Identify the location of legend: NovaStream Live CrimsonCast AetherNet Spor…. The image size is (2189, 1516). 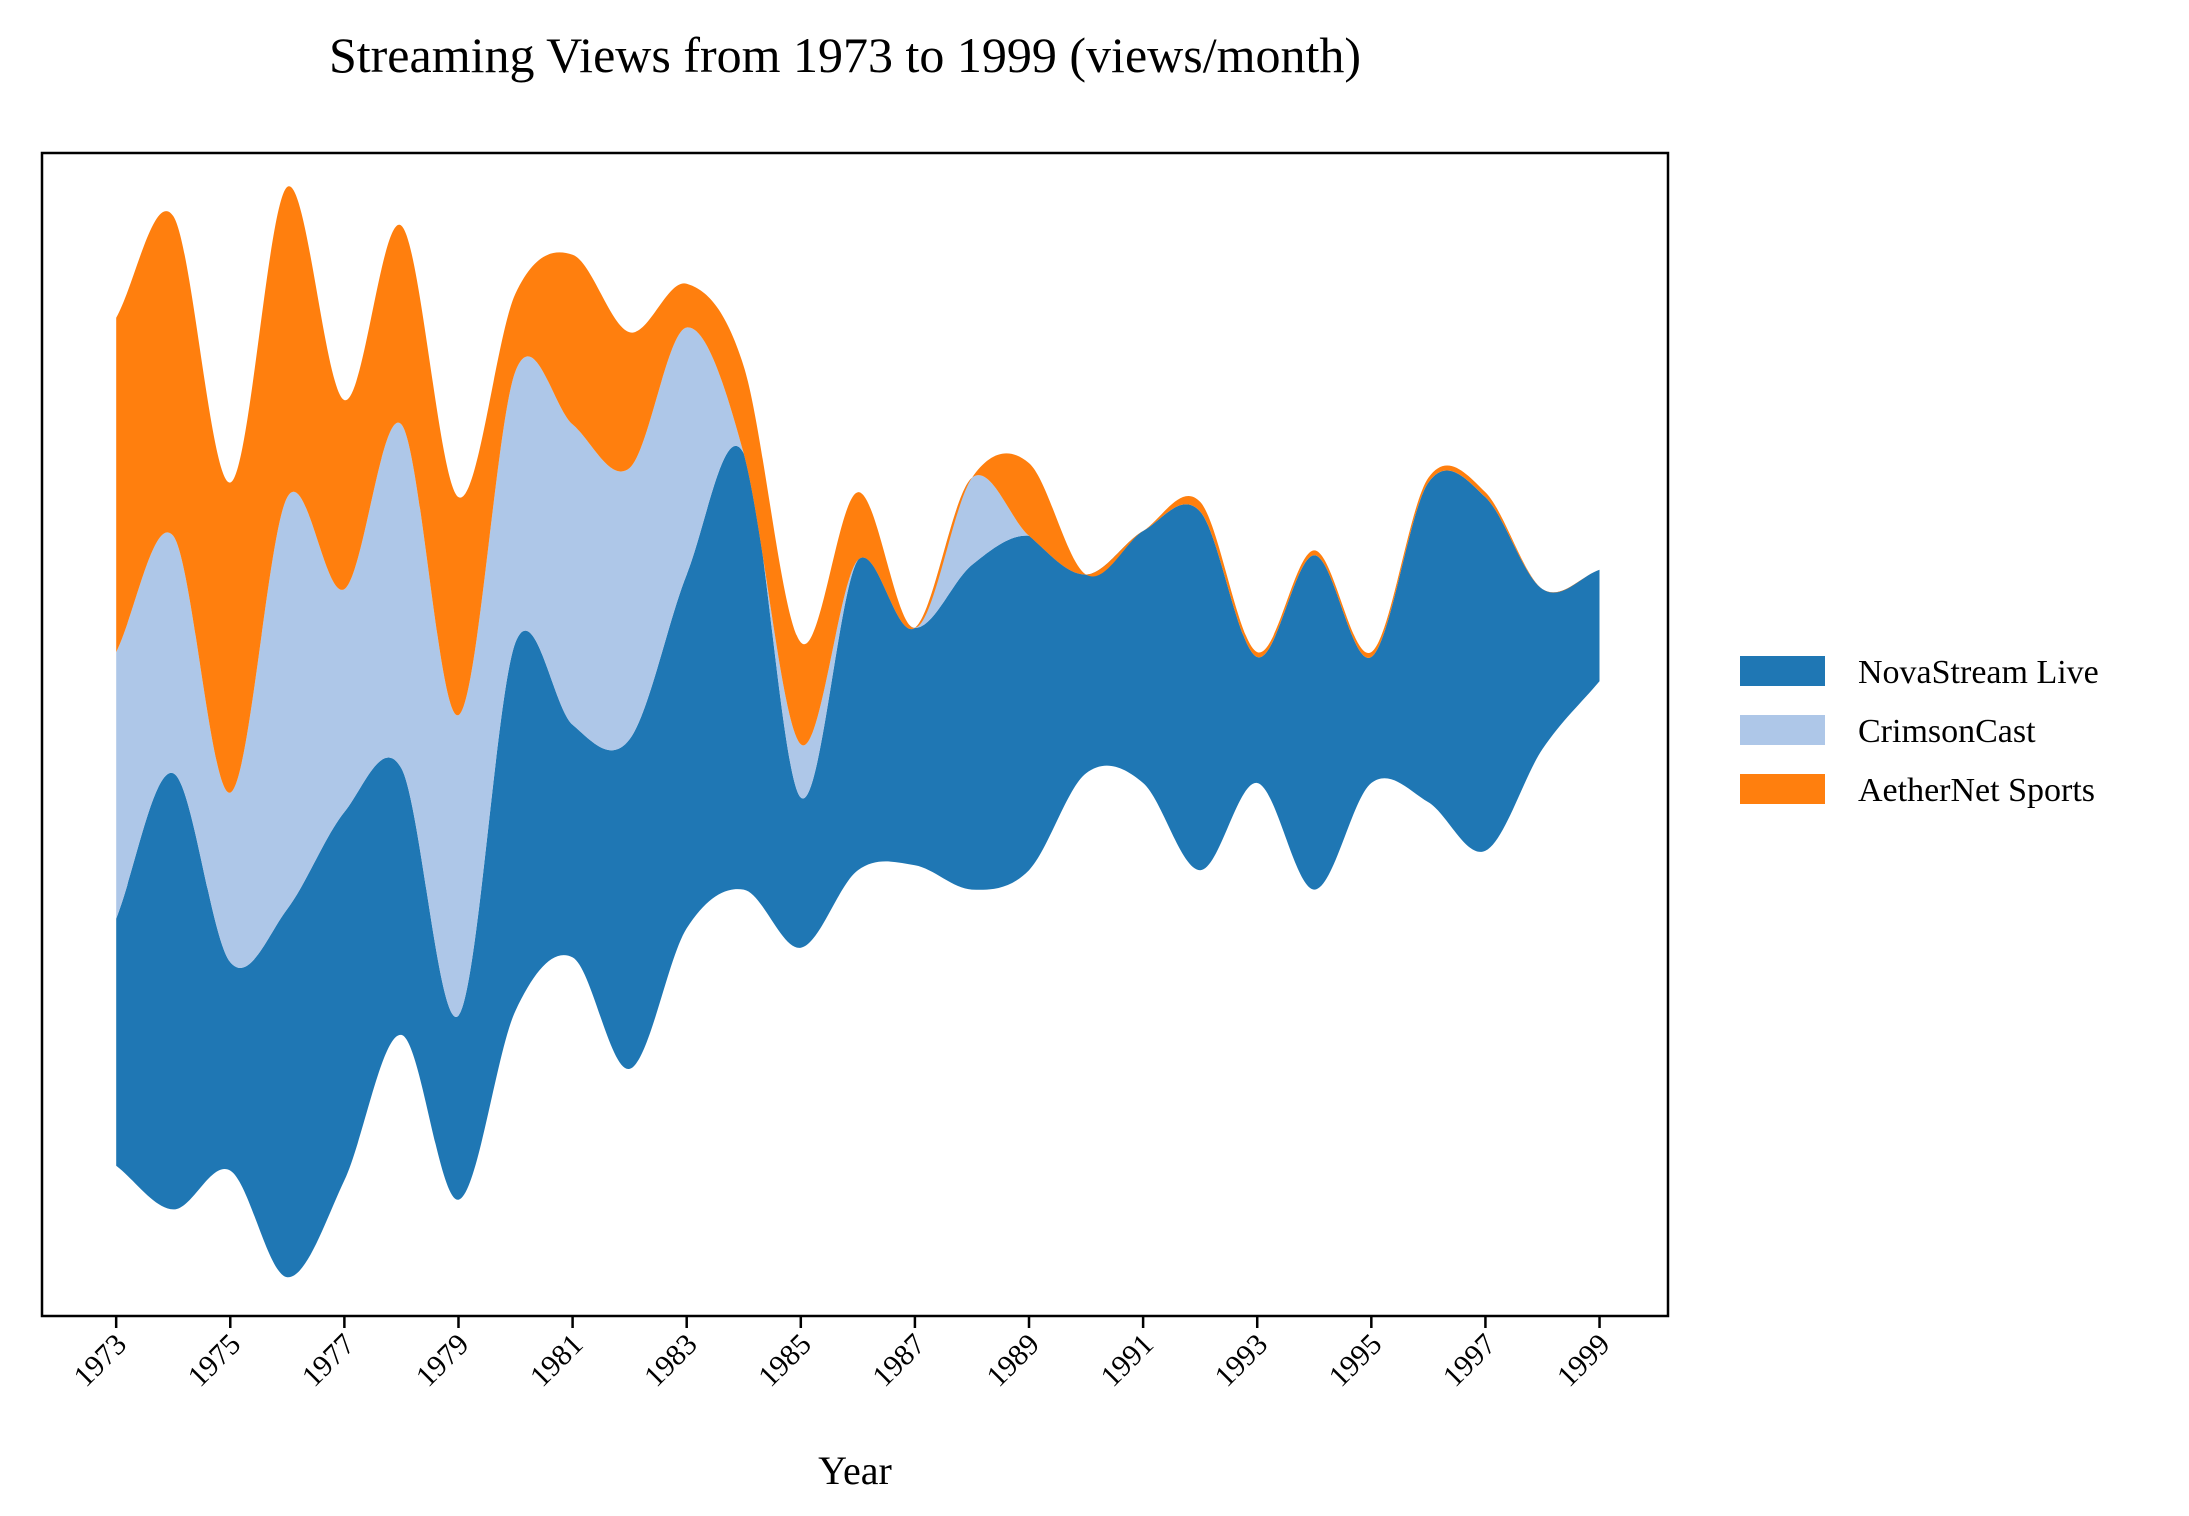
(1919, 731).